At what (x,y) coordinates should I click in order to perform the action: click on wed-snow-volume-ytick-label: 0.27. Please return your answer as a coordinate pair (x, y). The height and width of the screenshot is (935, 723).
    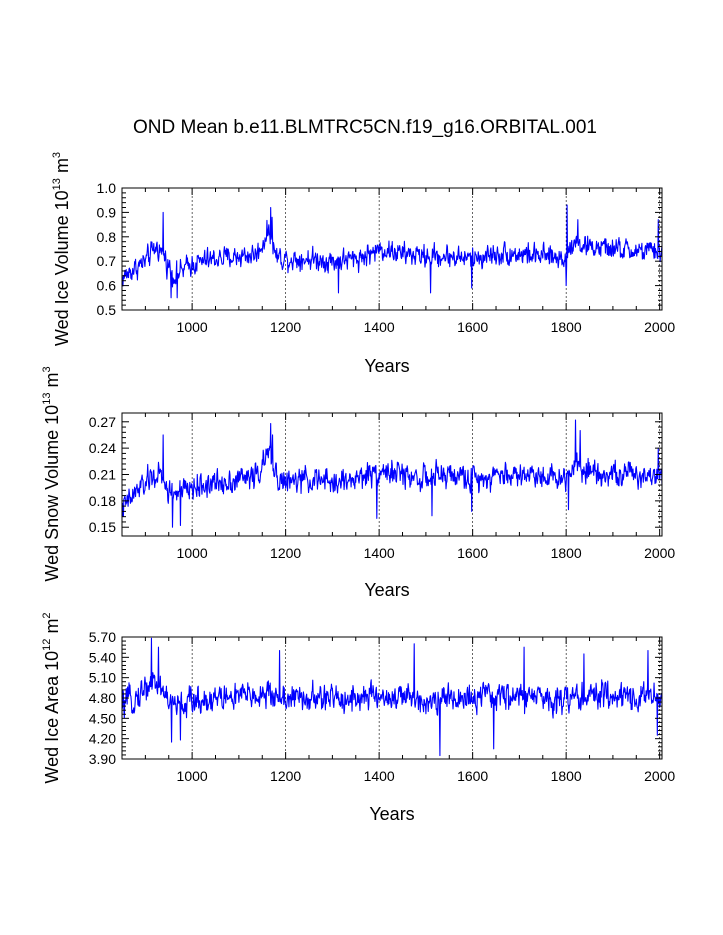
    Looking at the image, I should click on (102, 422).